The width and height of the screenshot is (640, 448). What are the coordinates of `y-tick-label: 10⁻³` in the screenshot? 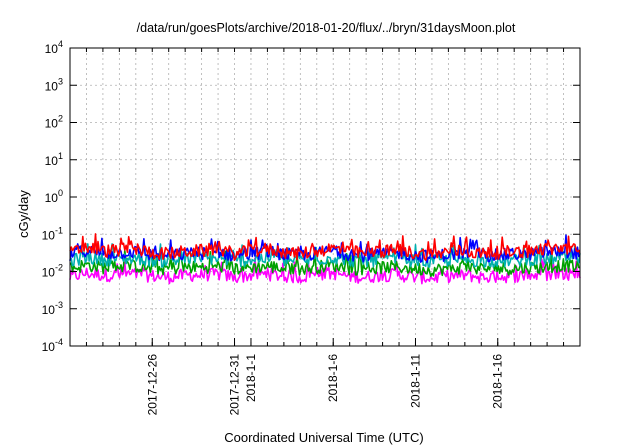 It's located at (52, 308).